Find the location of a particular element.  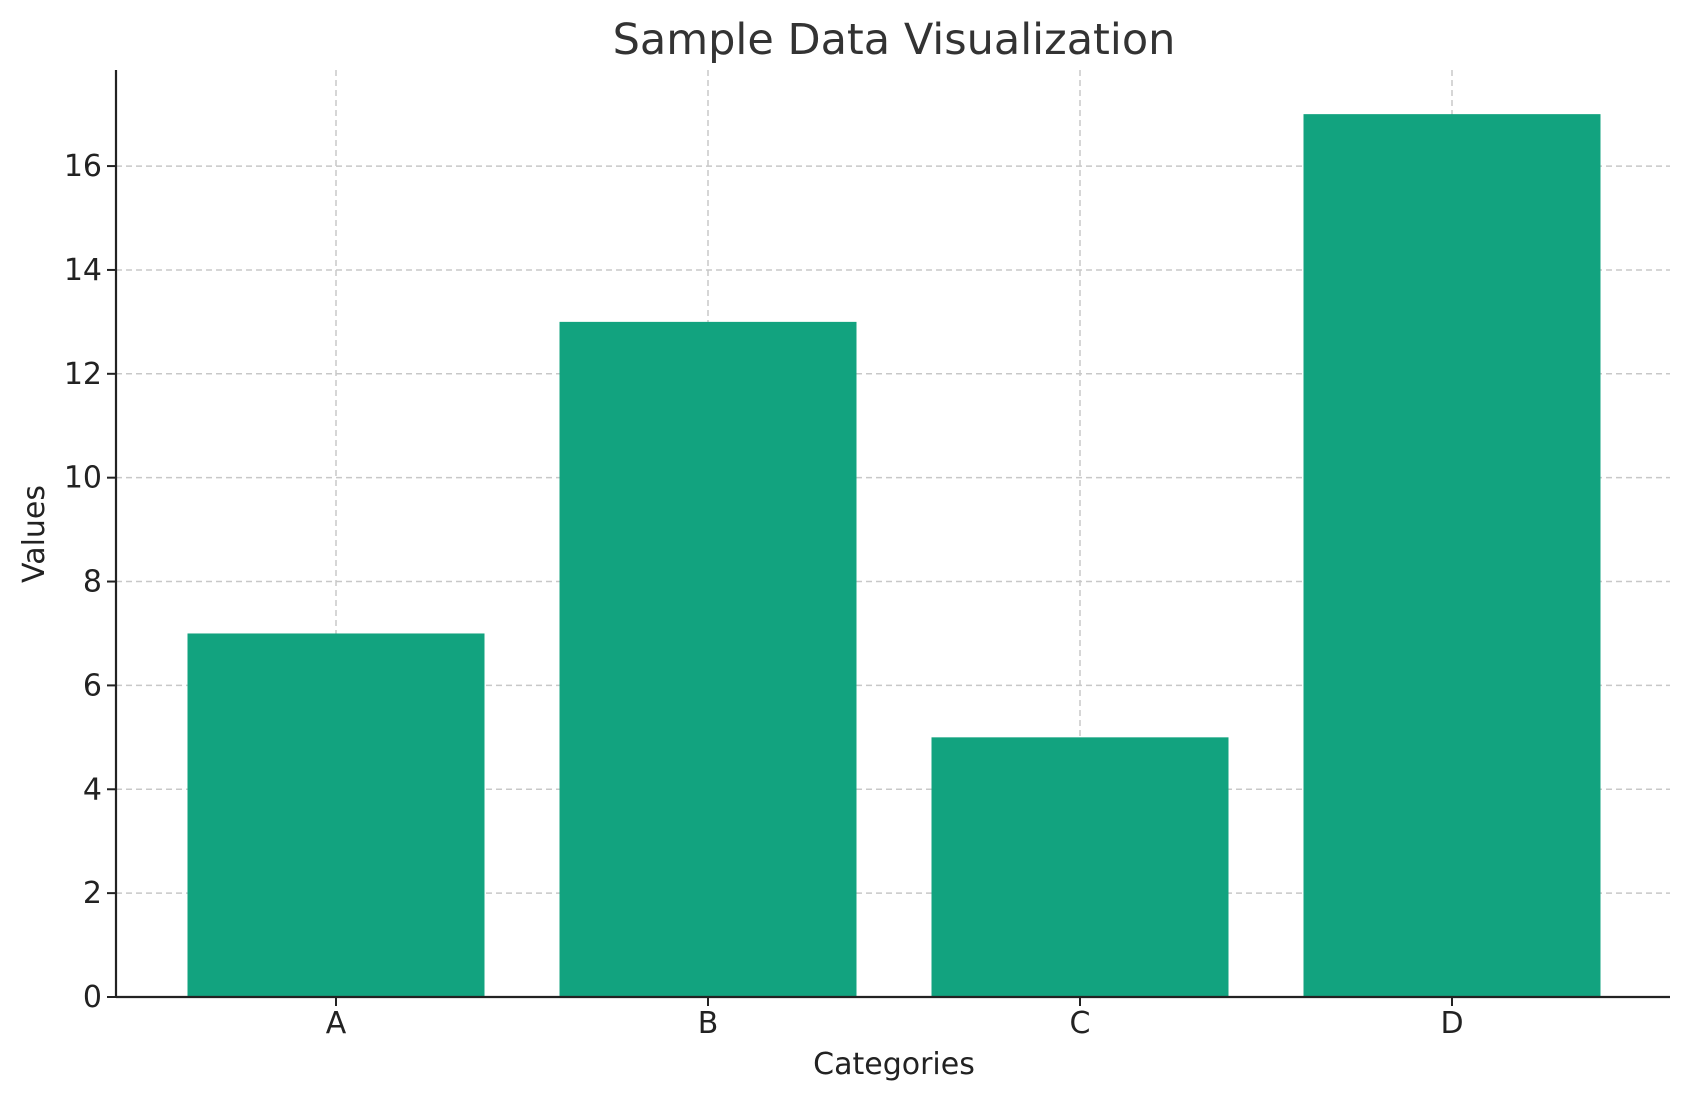

y-ticks: 0 2 4 6 8 10 12 14 16 is located at coordinates (90, 582).